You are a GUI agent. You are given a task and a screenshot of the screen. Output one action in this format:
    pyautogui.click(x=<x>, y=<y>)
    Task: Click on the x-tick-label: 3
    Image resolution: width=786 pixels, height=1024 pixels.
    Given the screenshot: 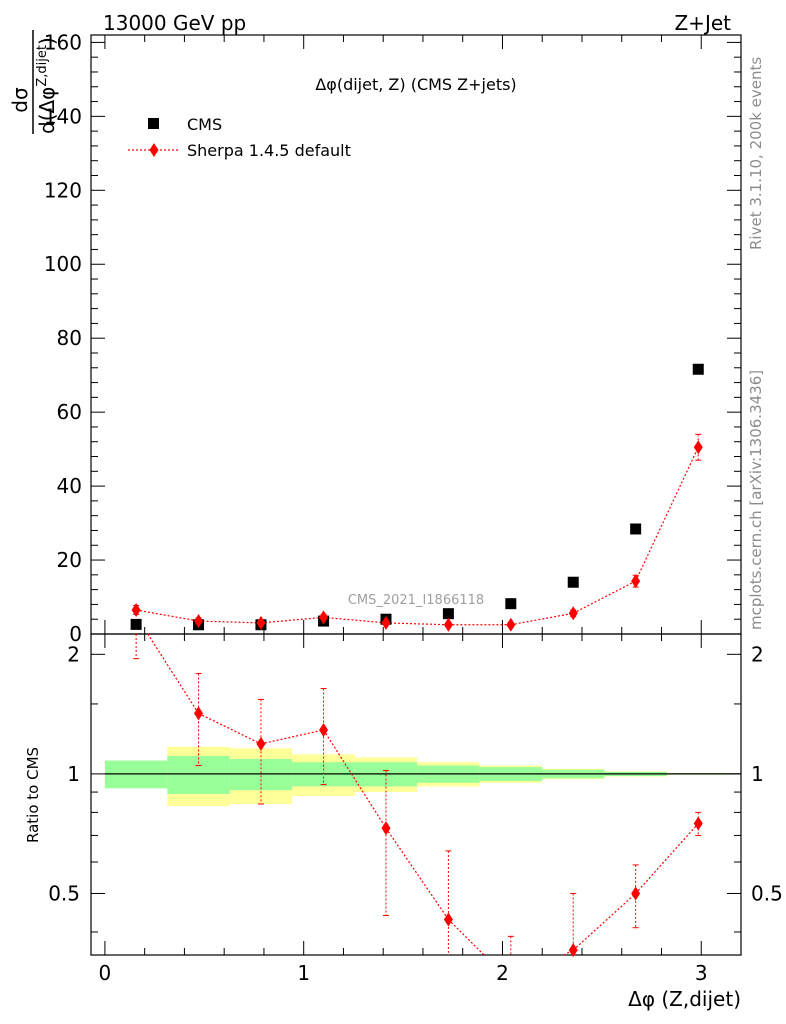 What is the action you would take?
    pyautogui.click(x=701, y=973)
    